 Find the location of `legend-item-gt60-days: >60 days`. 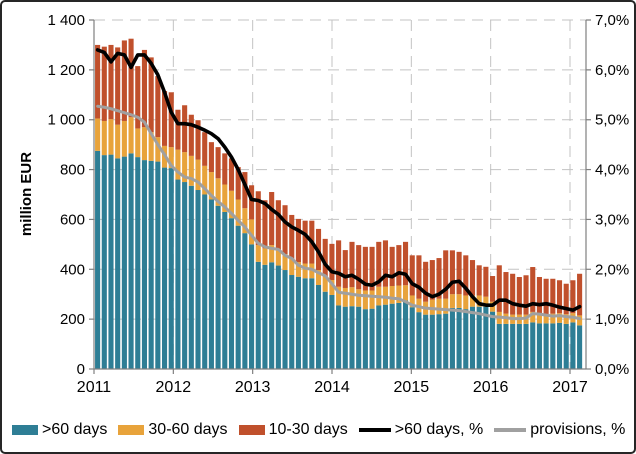

legend-item-gt60-days: >60 days is located at coordinates (59, 430).